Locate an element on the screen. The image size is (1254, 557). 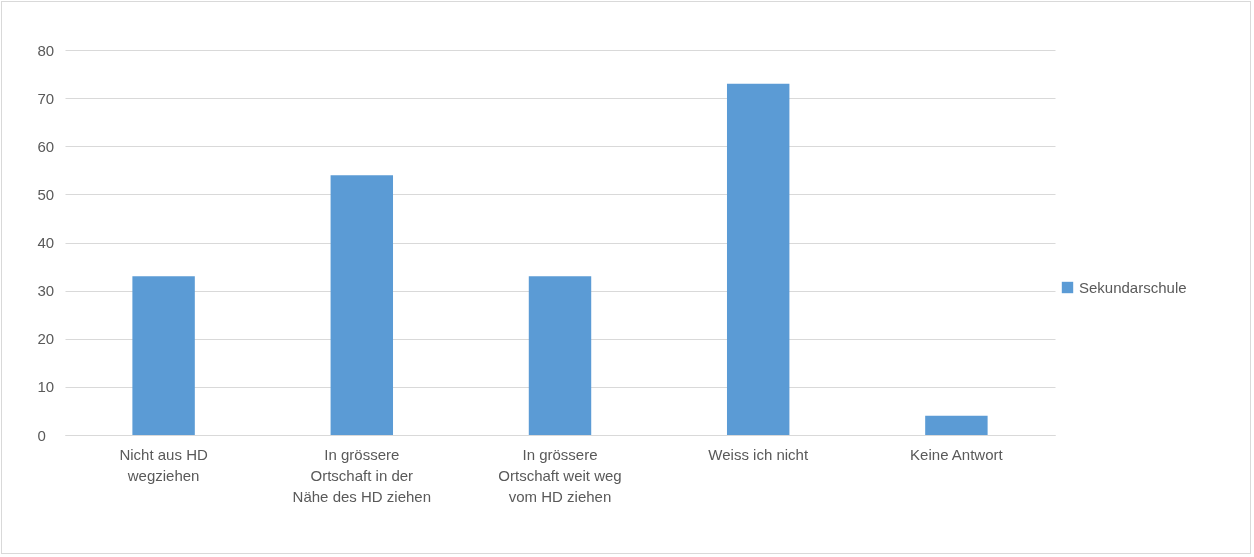
x-tick-label: In grössere Ortschaft in der Nähe des HD ziehen is located at coordinates (362, 475).